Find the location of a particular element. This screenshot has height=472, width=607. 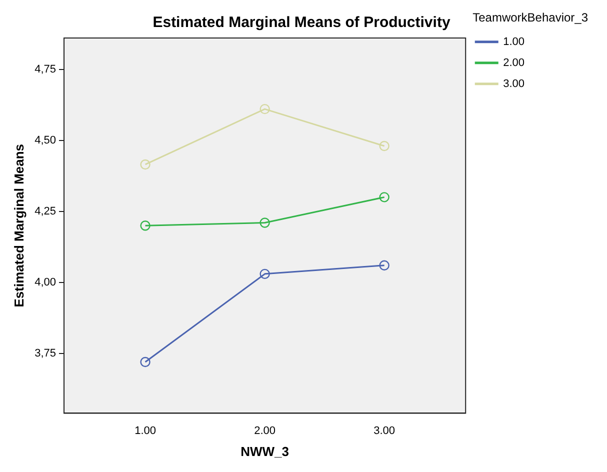

y-tick-label: 4,75 is located at coordinates (45, 69).